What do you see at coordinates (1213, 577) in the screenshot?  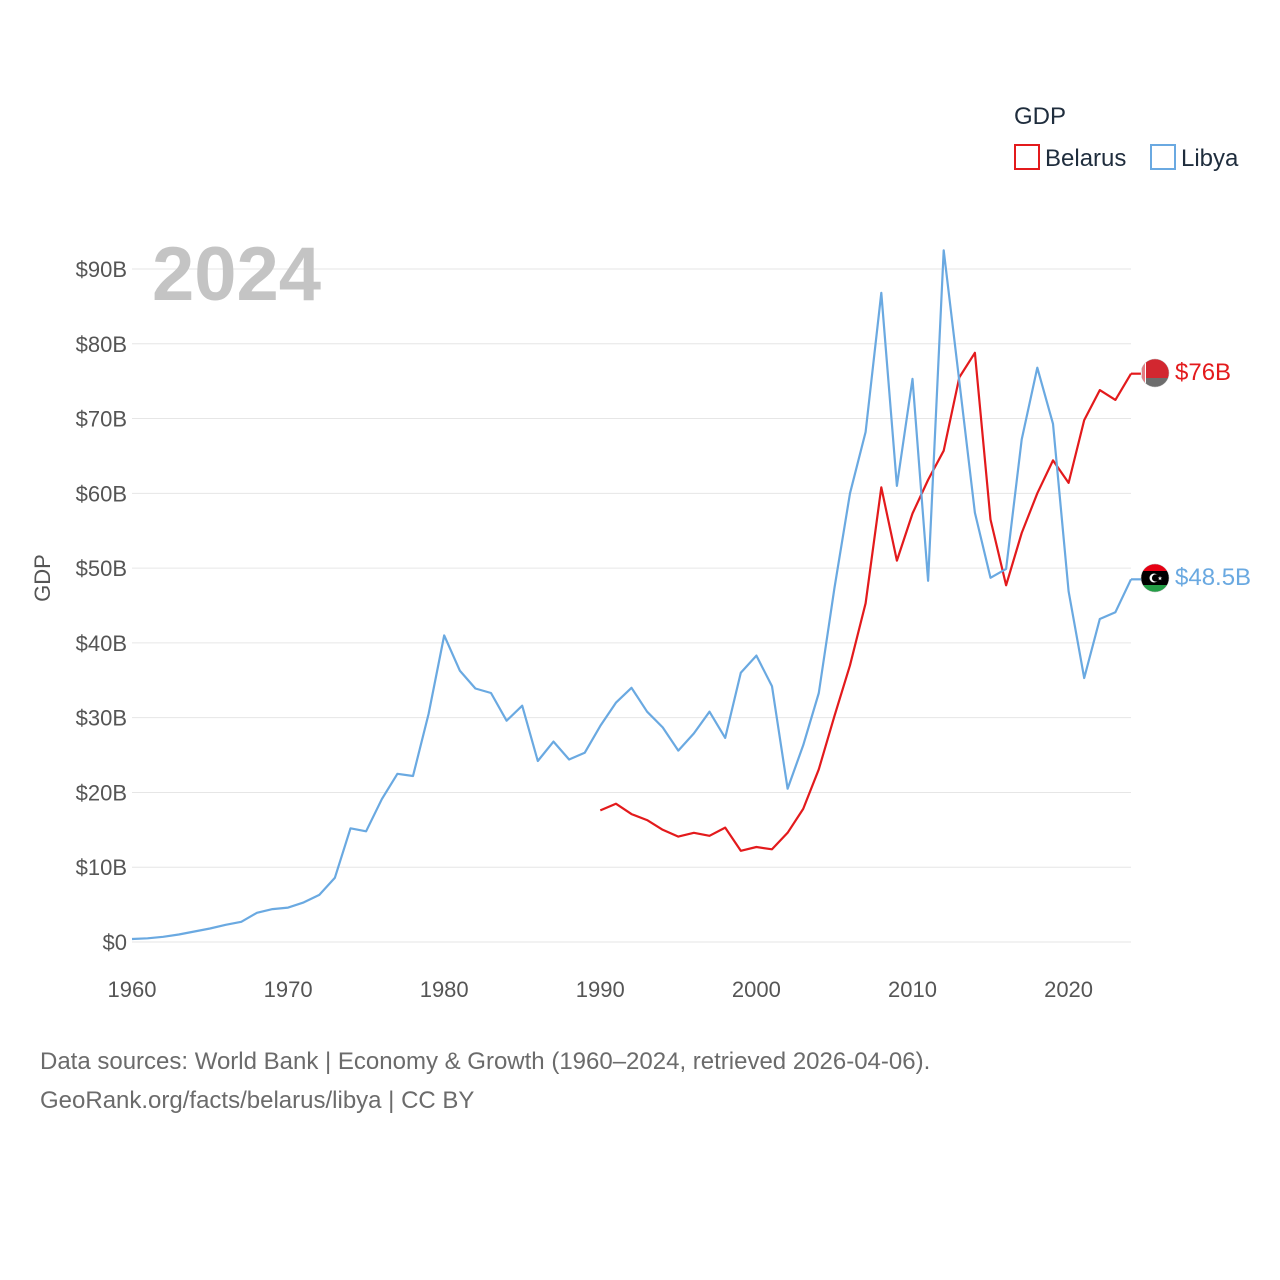 I see `libya-end-value-label: $48.5B` at bounding box center [1213, 577].